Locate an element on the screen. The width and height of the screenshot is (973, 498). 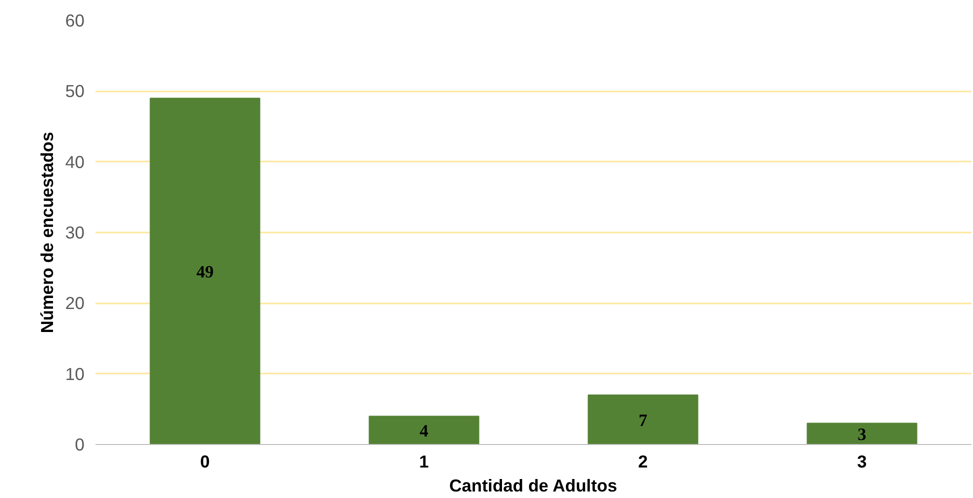
x-tick-label: 2 is located at coordinates (643, 462).